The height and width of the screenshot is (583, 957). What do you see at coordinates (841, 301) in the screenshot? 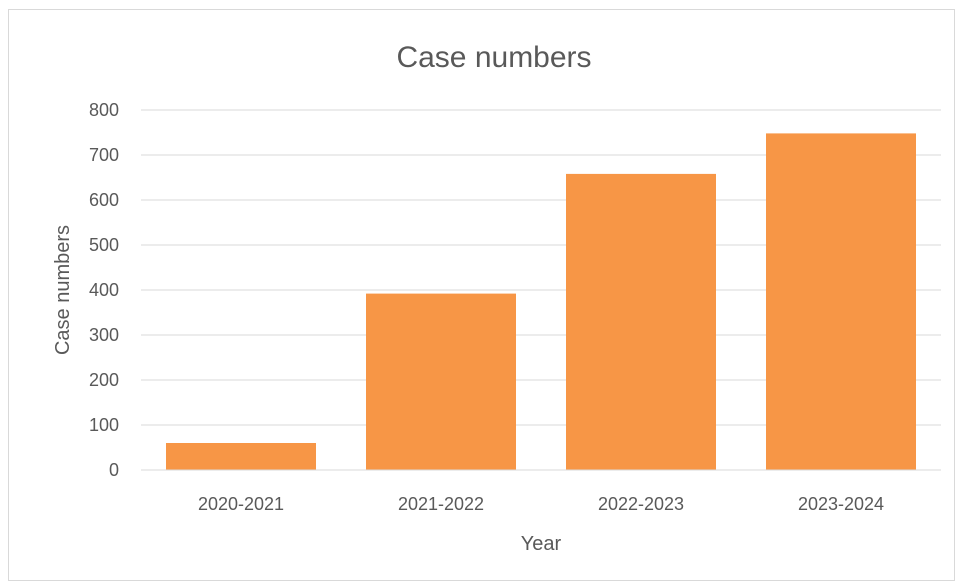
I see `bar-2023-2024` at bounding box center [841, 301].